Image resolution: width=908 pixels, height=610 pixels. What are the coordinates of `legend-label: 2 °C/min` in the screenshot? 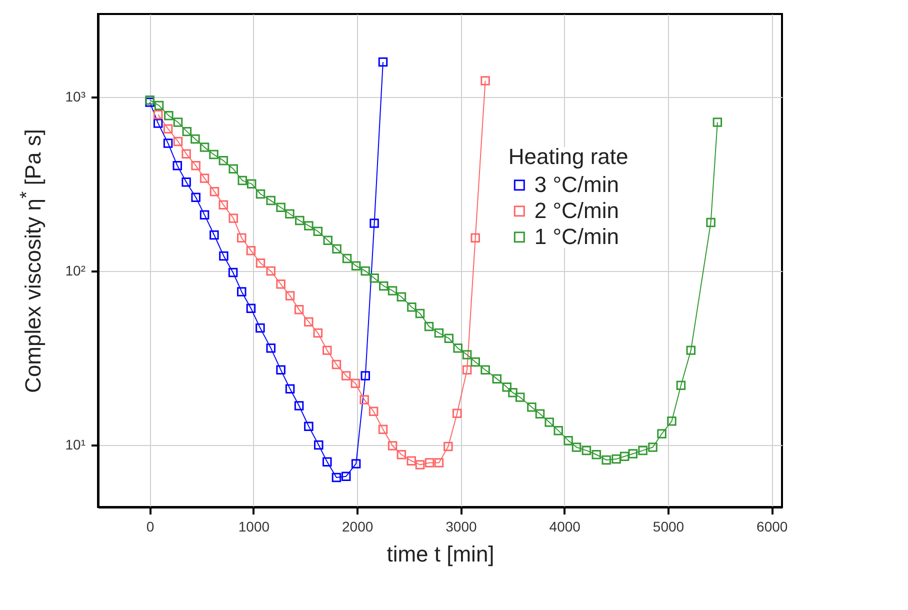 It's located at (577, 211).